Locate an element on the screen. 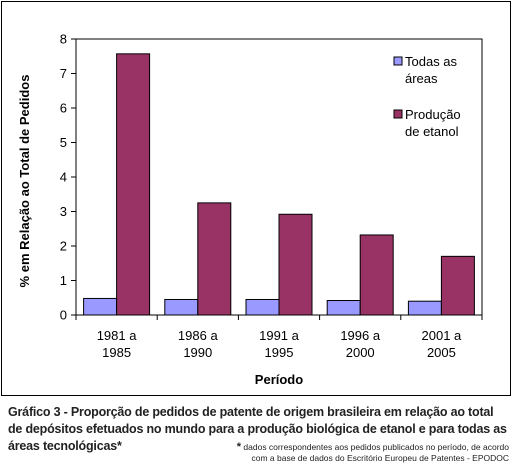  y-tick-label: 6 is located at coordinates (63, 108).